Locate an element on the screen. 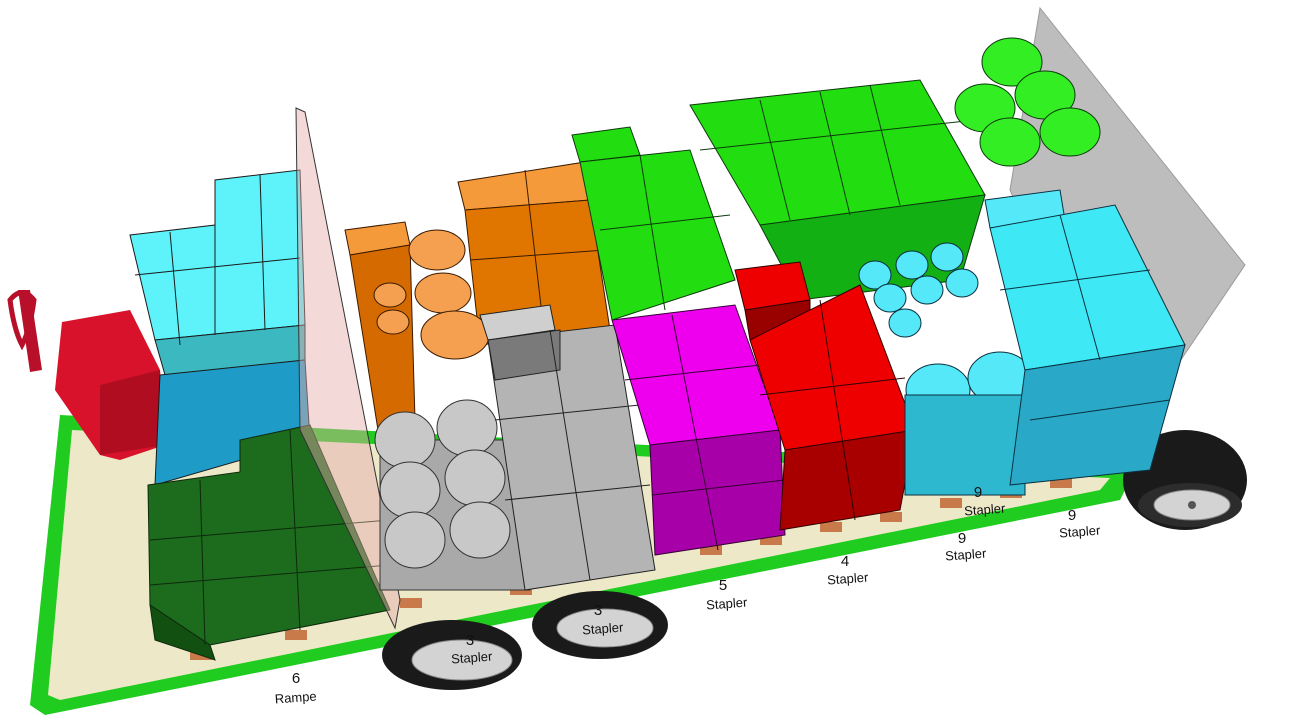 The image size is (1295, 722). label-number: 4 is located at coordinates (845, 561).